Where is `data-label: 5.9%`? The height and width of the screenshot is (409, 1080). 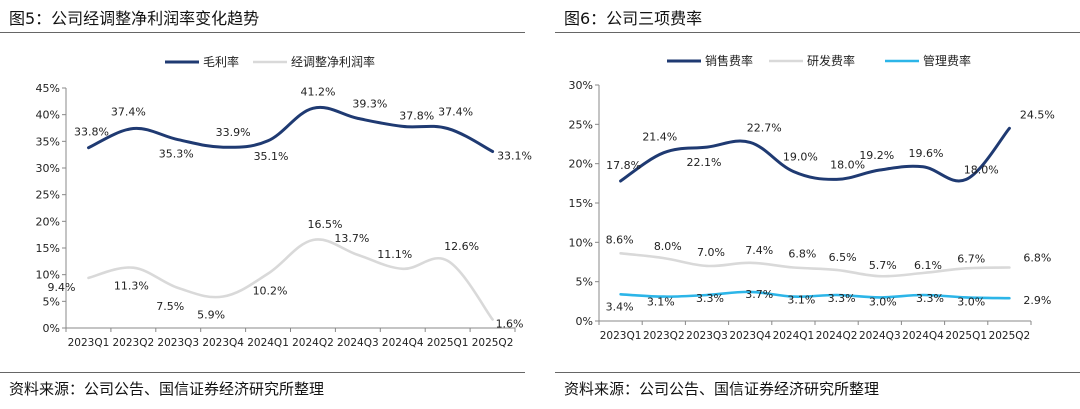 data-label: 5.9% is located at coordinates (211, 315).